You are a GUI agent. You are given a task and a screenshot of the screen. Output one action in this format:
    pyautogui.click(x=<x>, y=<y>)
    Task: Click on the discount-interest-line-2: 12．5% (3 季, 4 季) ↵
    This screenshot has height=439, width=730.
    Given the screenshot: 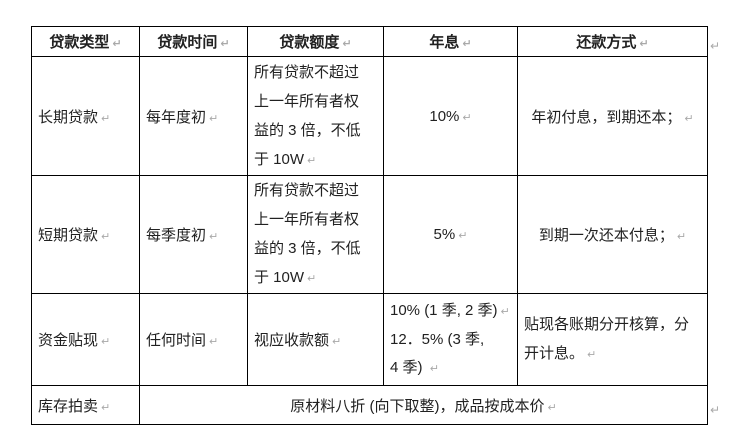 What is the action you would take?
    pyautogui.click(x=450, y=354)
    